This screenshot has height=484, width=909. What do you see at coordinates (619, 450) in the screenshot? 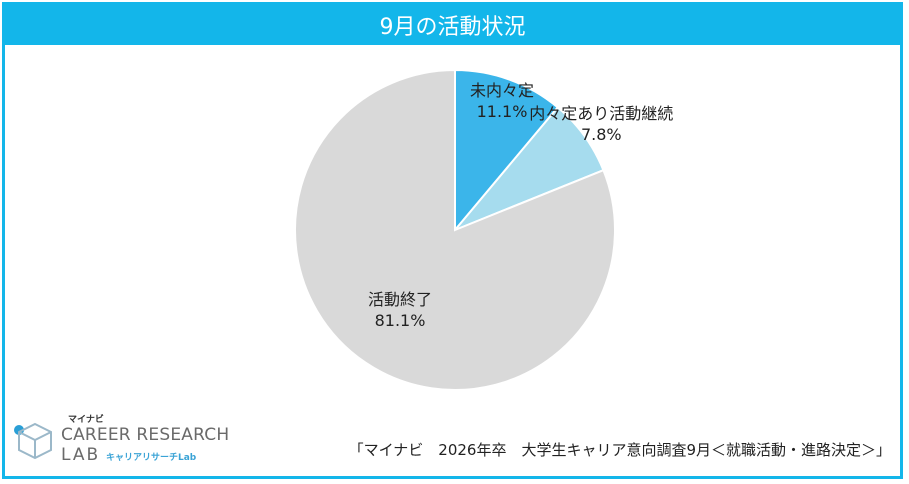
I see `source-note: 「マイナビ 2026年卒 大学生キャリア意向調査9月＜就職活動・進路決定＞」` at bounding box center [619, 450].